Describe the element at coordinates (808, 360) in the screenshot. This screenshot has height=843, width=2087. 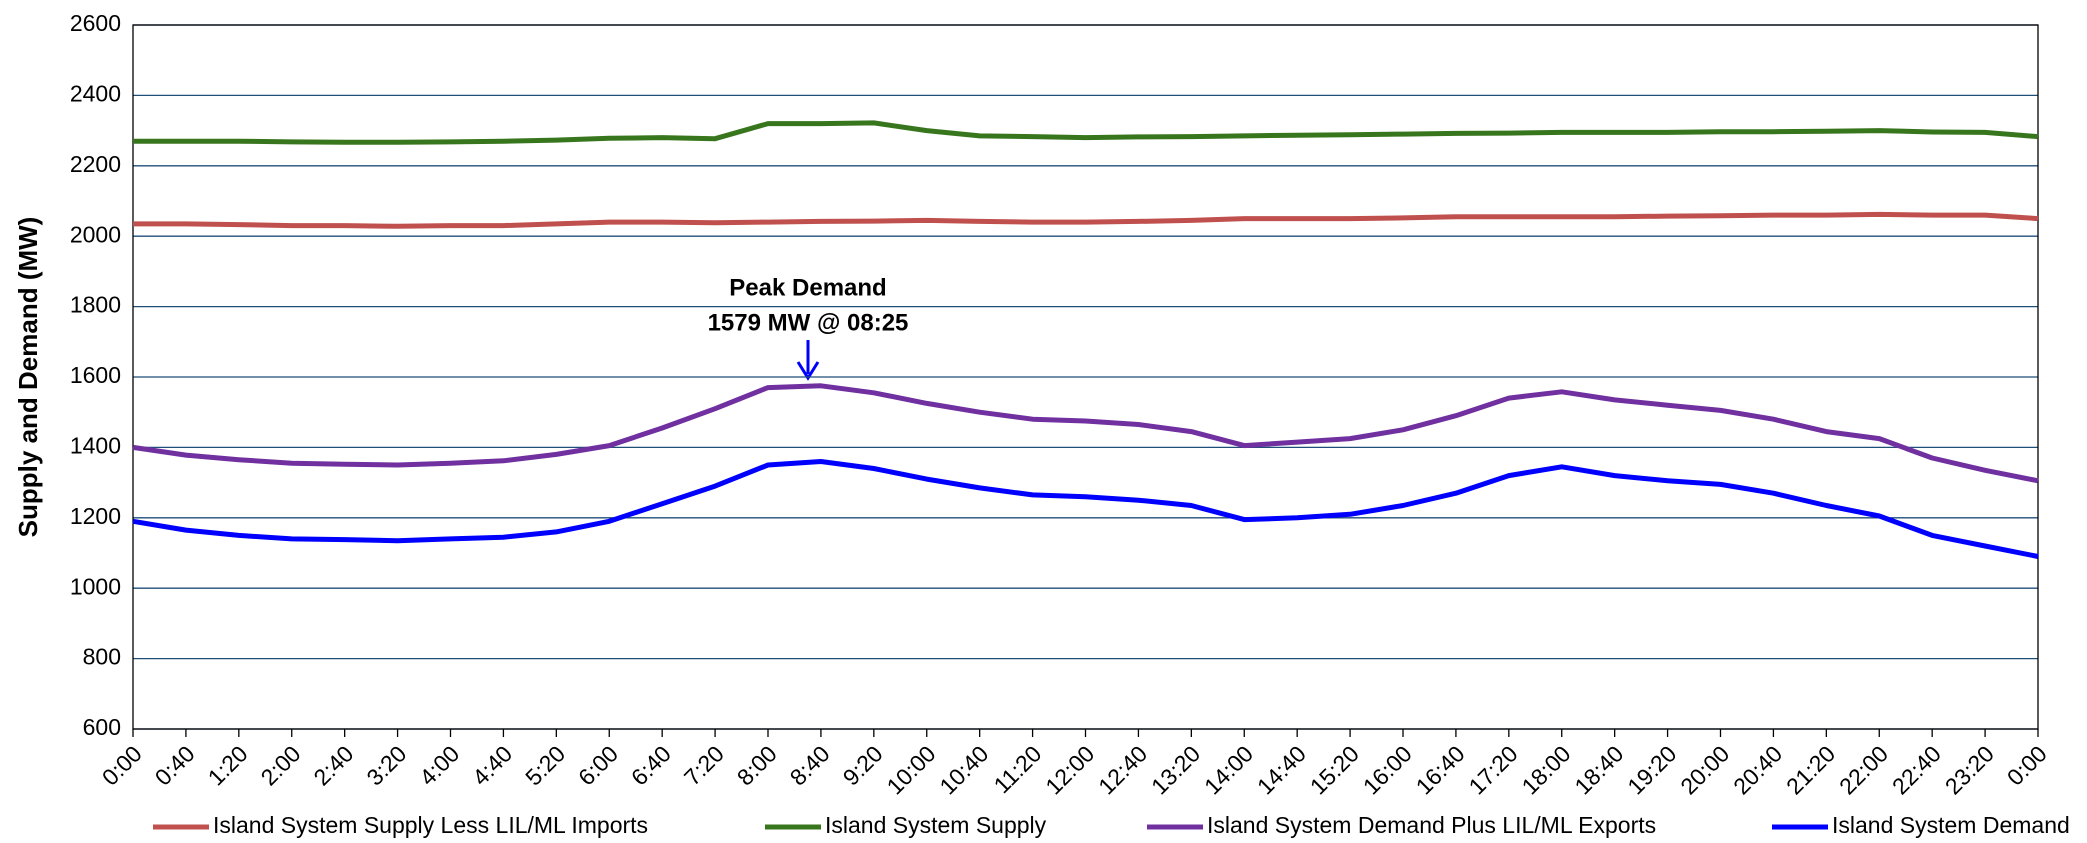
I see `annotation-arrow` at that location.